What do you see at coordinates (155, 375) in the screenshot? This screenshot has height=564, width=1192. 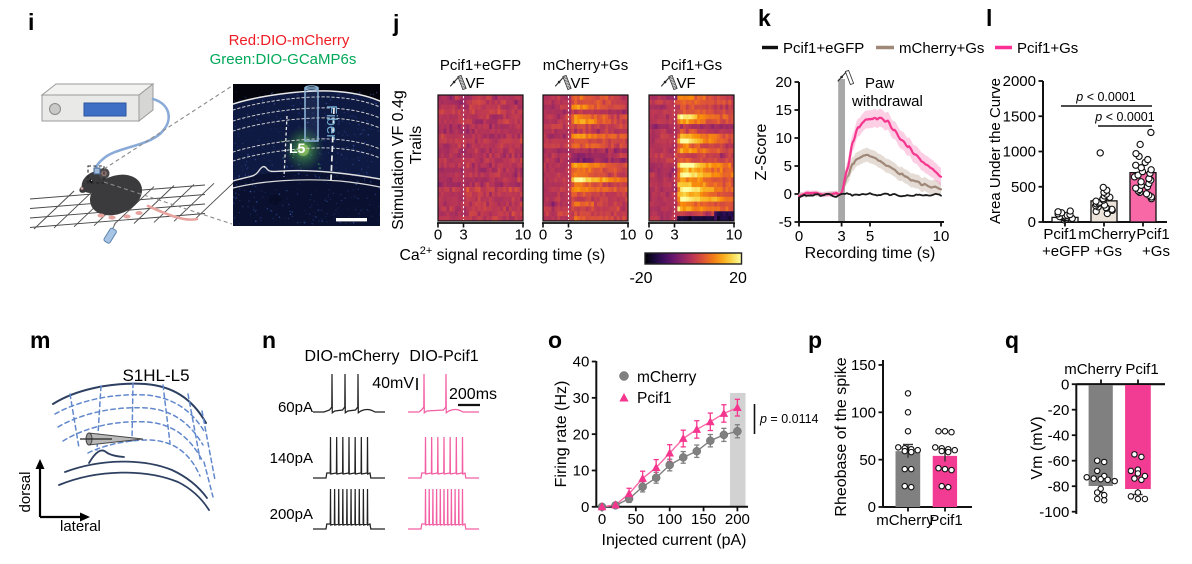 I see `svg-text: S1HL-L5` at bounding box center [155, 375].